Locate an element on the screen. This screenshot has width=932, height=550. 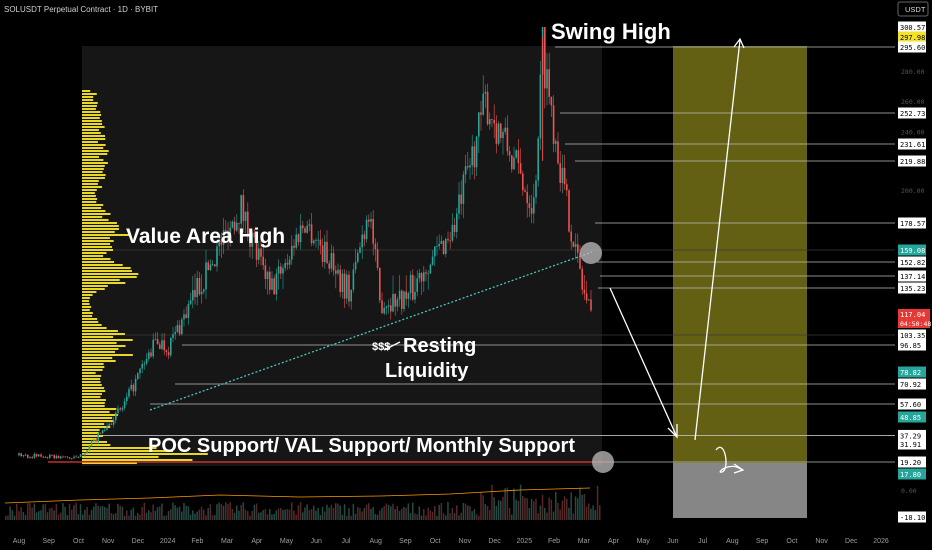
y-tick-label: 0.00 is located at coordinates (909, 491).